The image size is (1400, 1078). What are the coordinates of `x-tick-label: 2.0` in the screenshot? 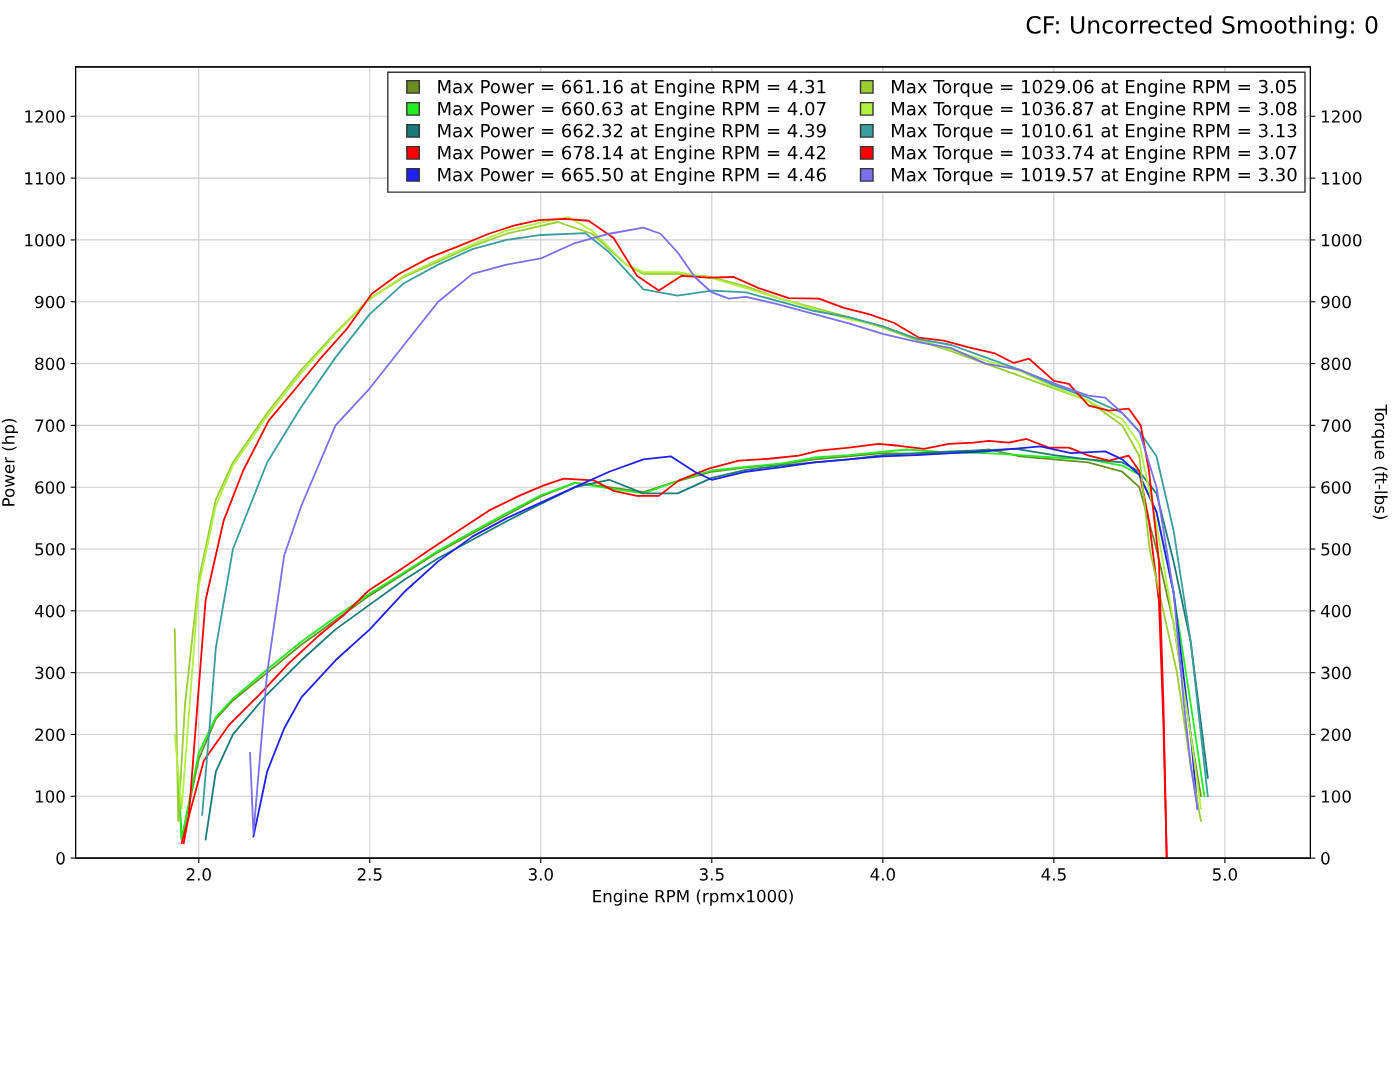 It's located at (198, 874).